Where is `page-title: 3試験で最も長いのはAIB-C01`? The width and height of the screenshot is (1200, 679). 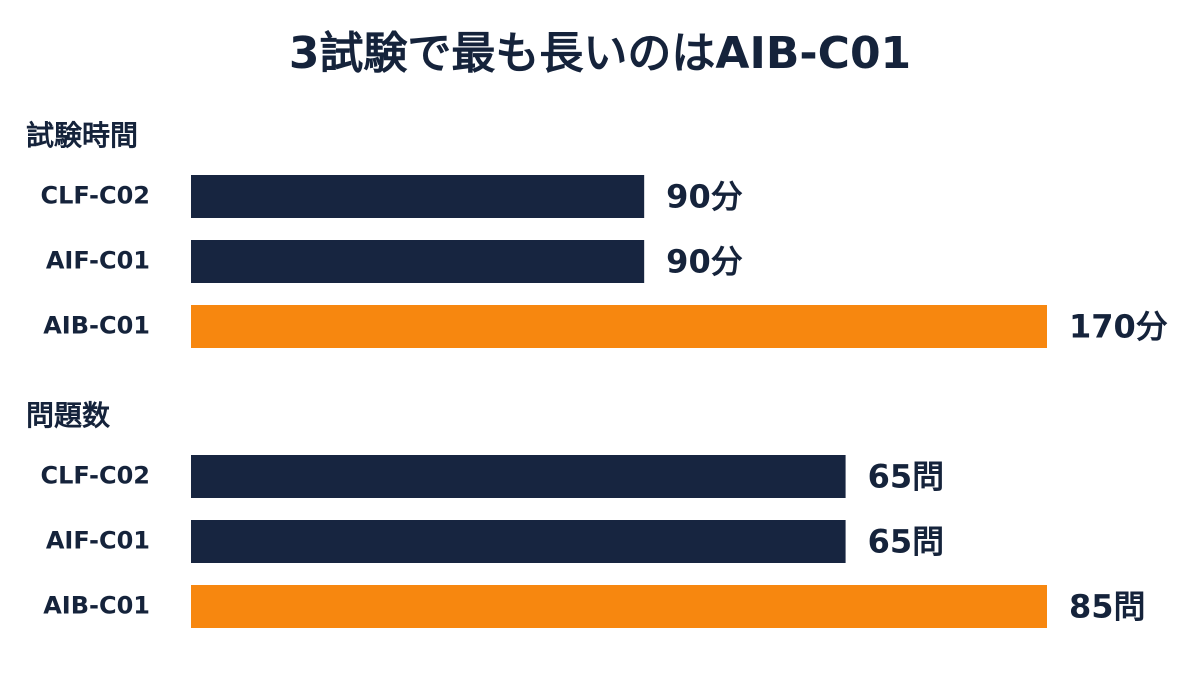 page-title: 3試験で最も長いのはAIB-C01 is located at coordinates (600, 53).